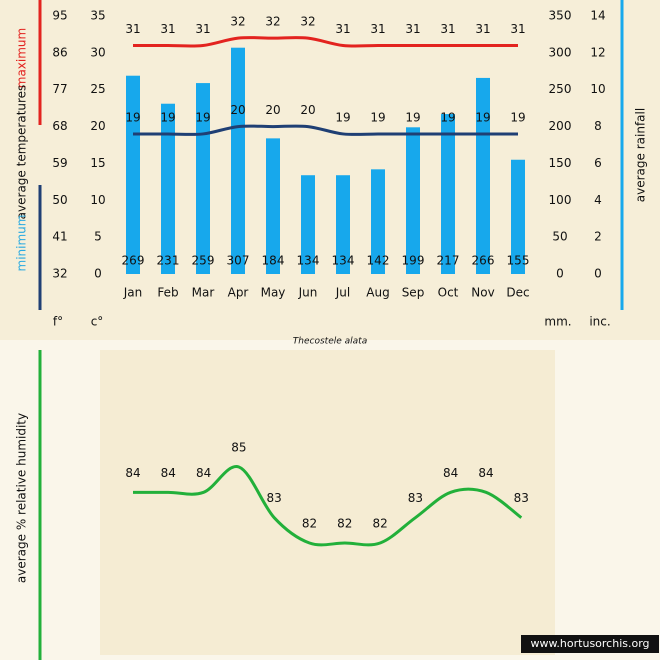 This screenshot has width=660, height=660. I want to click on y-label: average temperatures, so click(22, 152).